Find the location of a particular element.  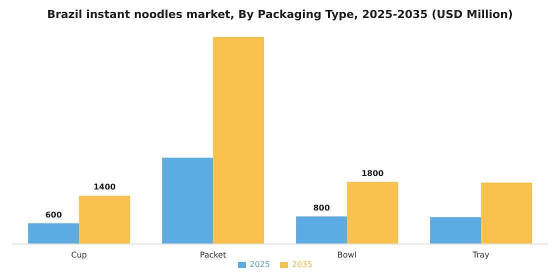

legend-label: 2035 is located at coordinates (302, 264).